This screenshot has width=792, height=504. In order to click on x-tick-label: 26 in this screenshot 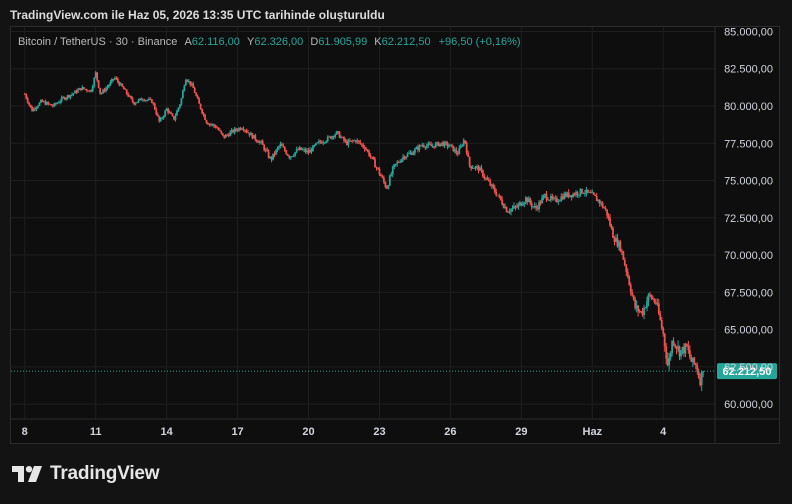, I will do `click(450, 432)`.